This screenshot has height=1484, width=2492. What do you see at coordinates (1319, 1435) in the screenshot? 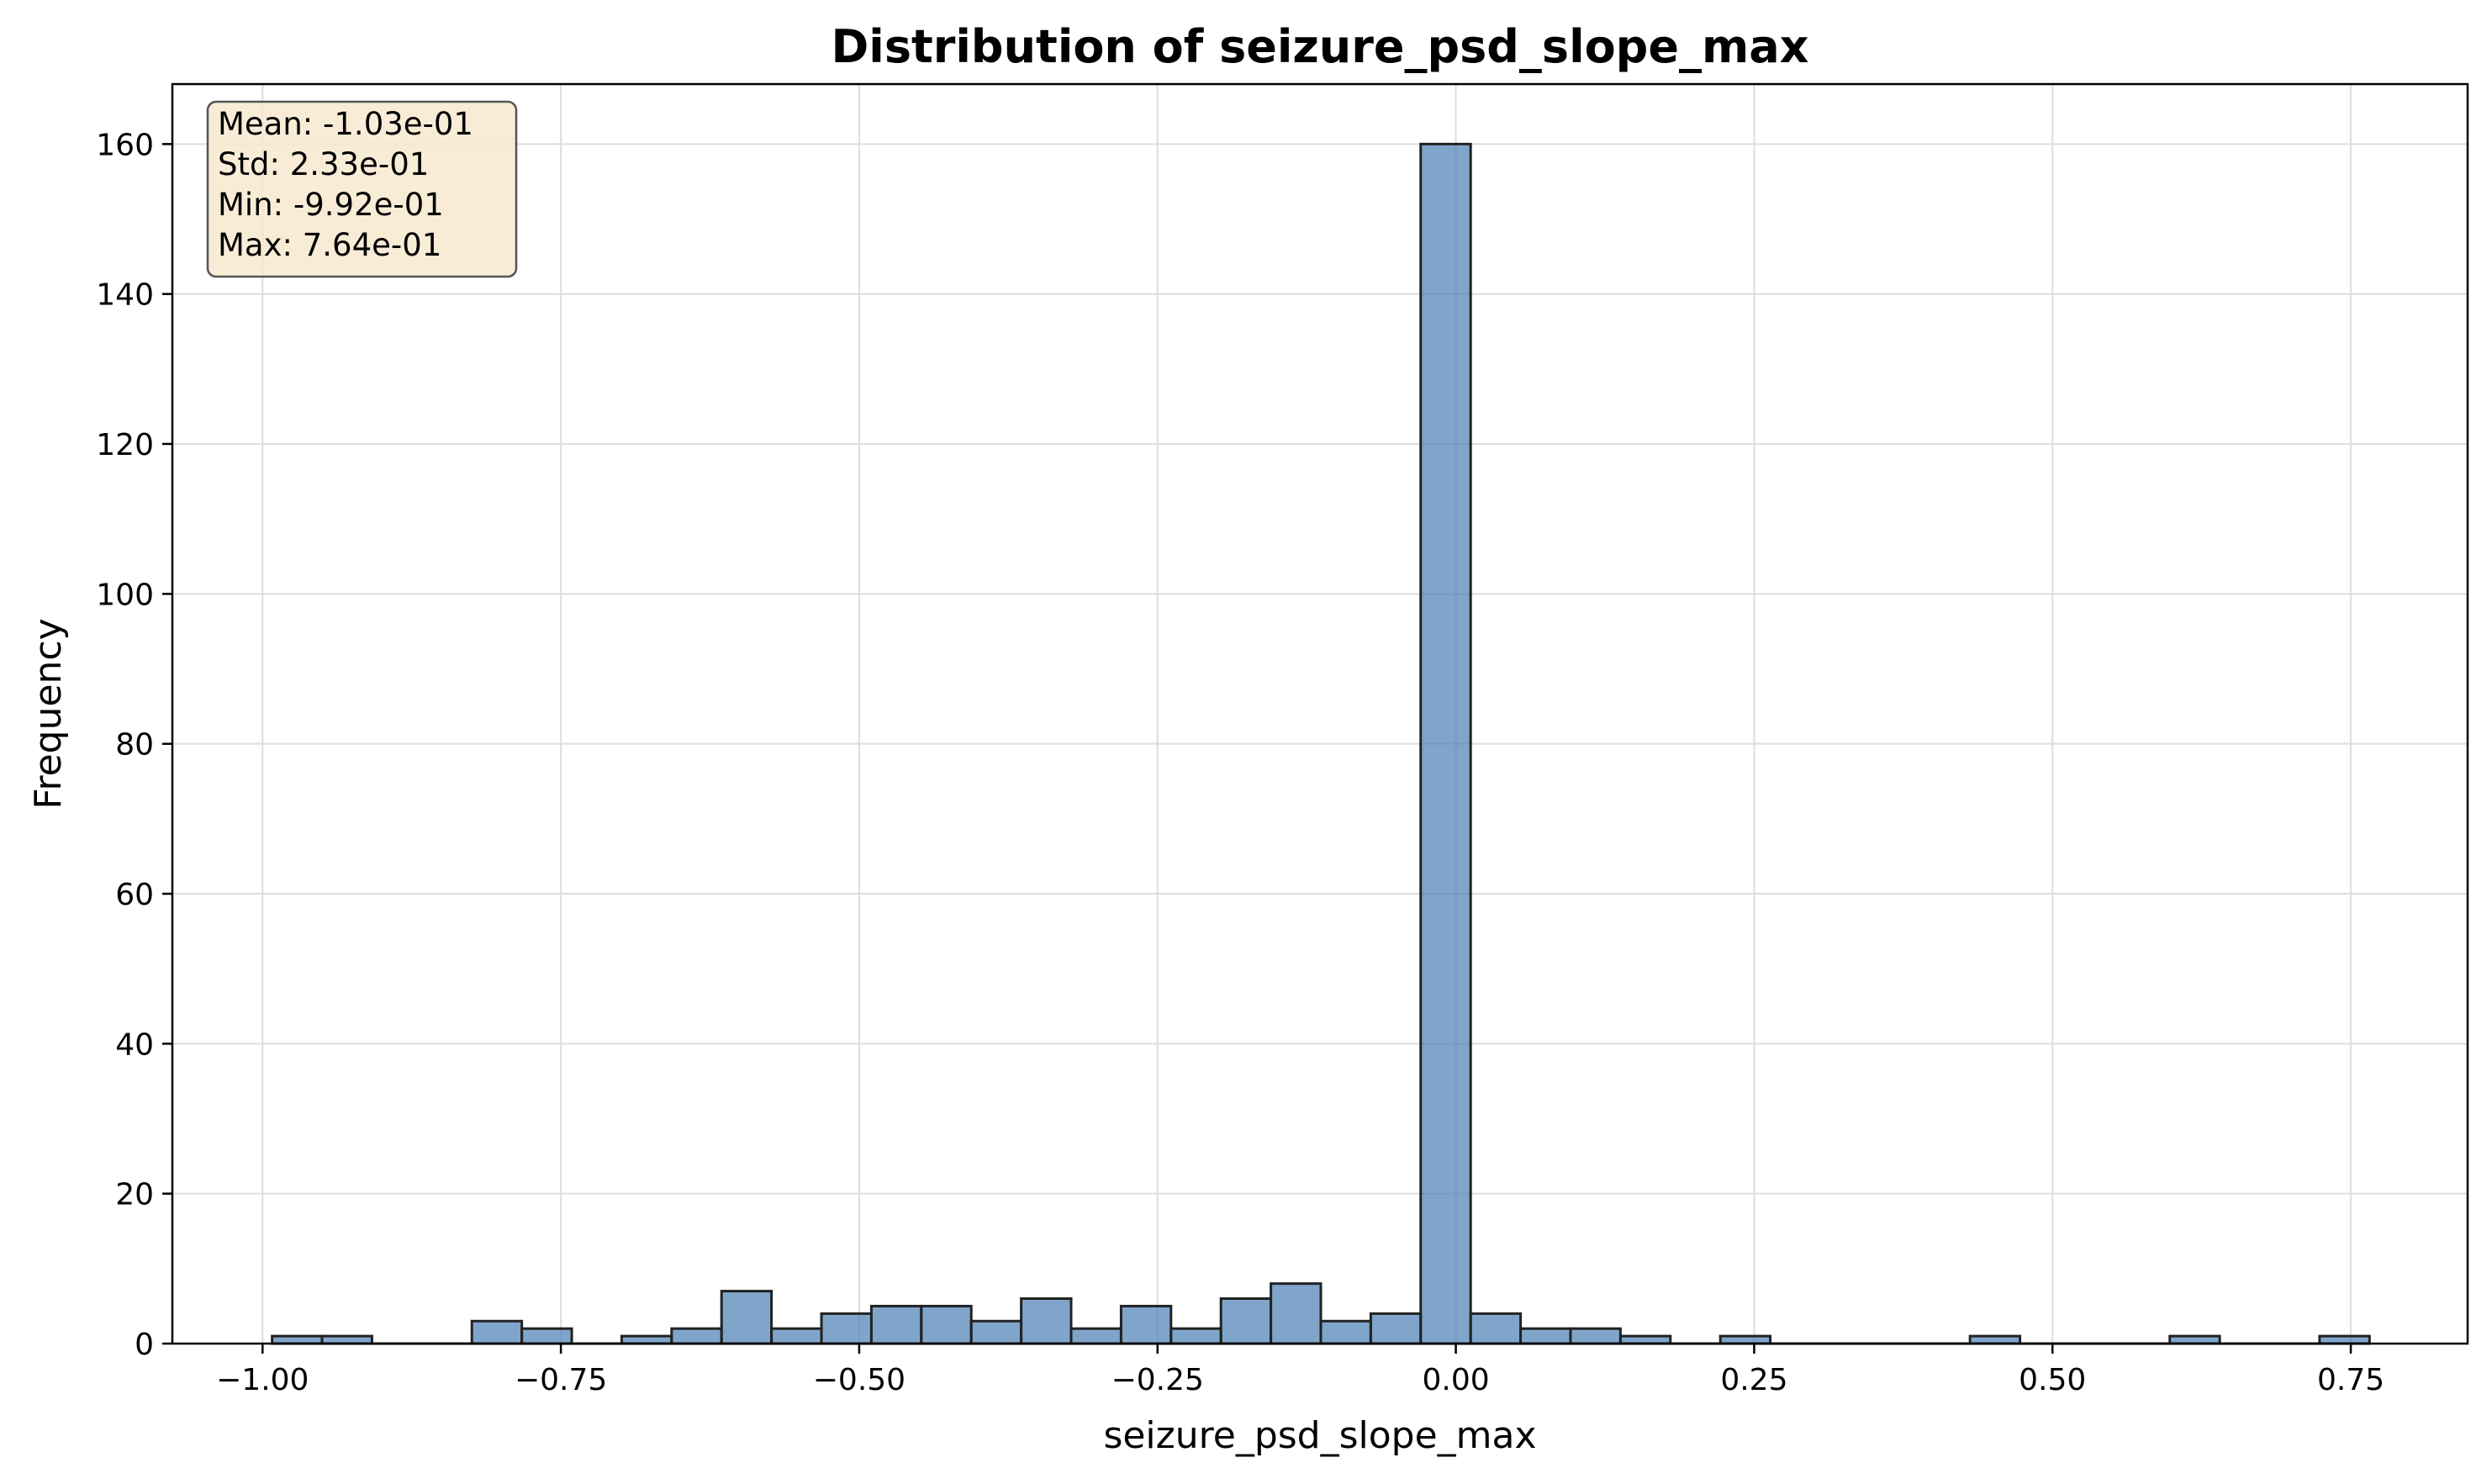
I see `x-axis-label: seizure_psd_slope_max` at bounding box center [1319, 1435].